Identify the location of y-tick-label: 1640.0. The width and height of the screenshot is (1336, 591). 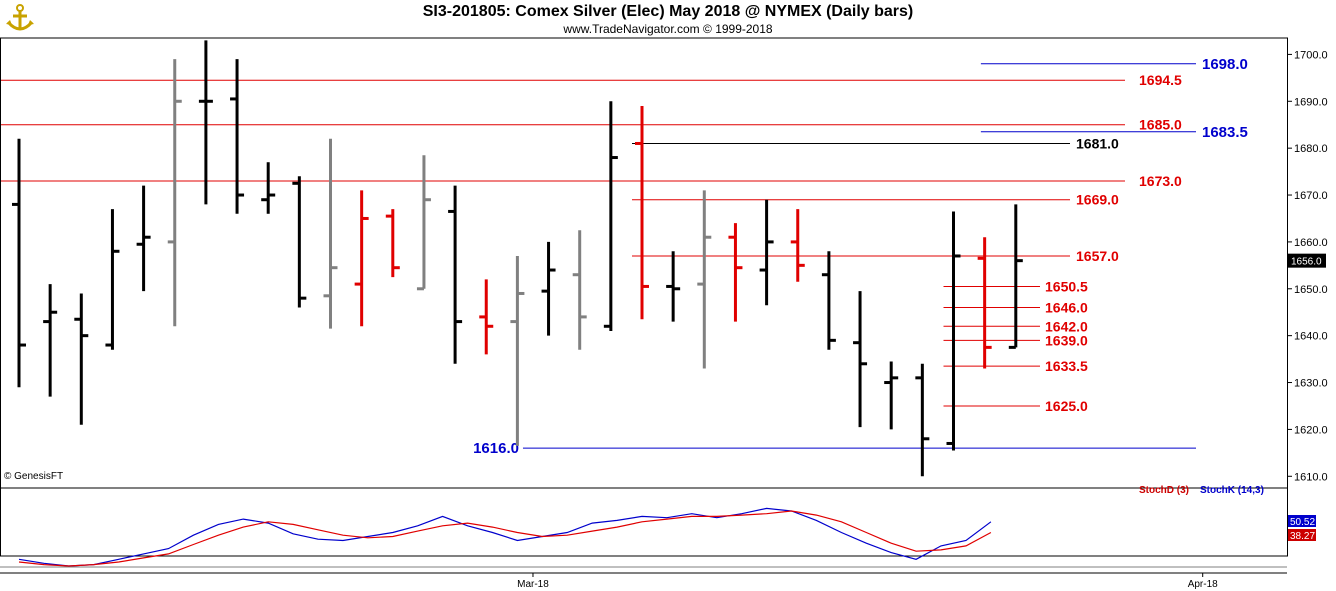
(1311, 337).